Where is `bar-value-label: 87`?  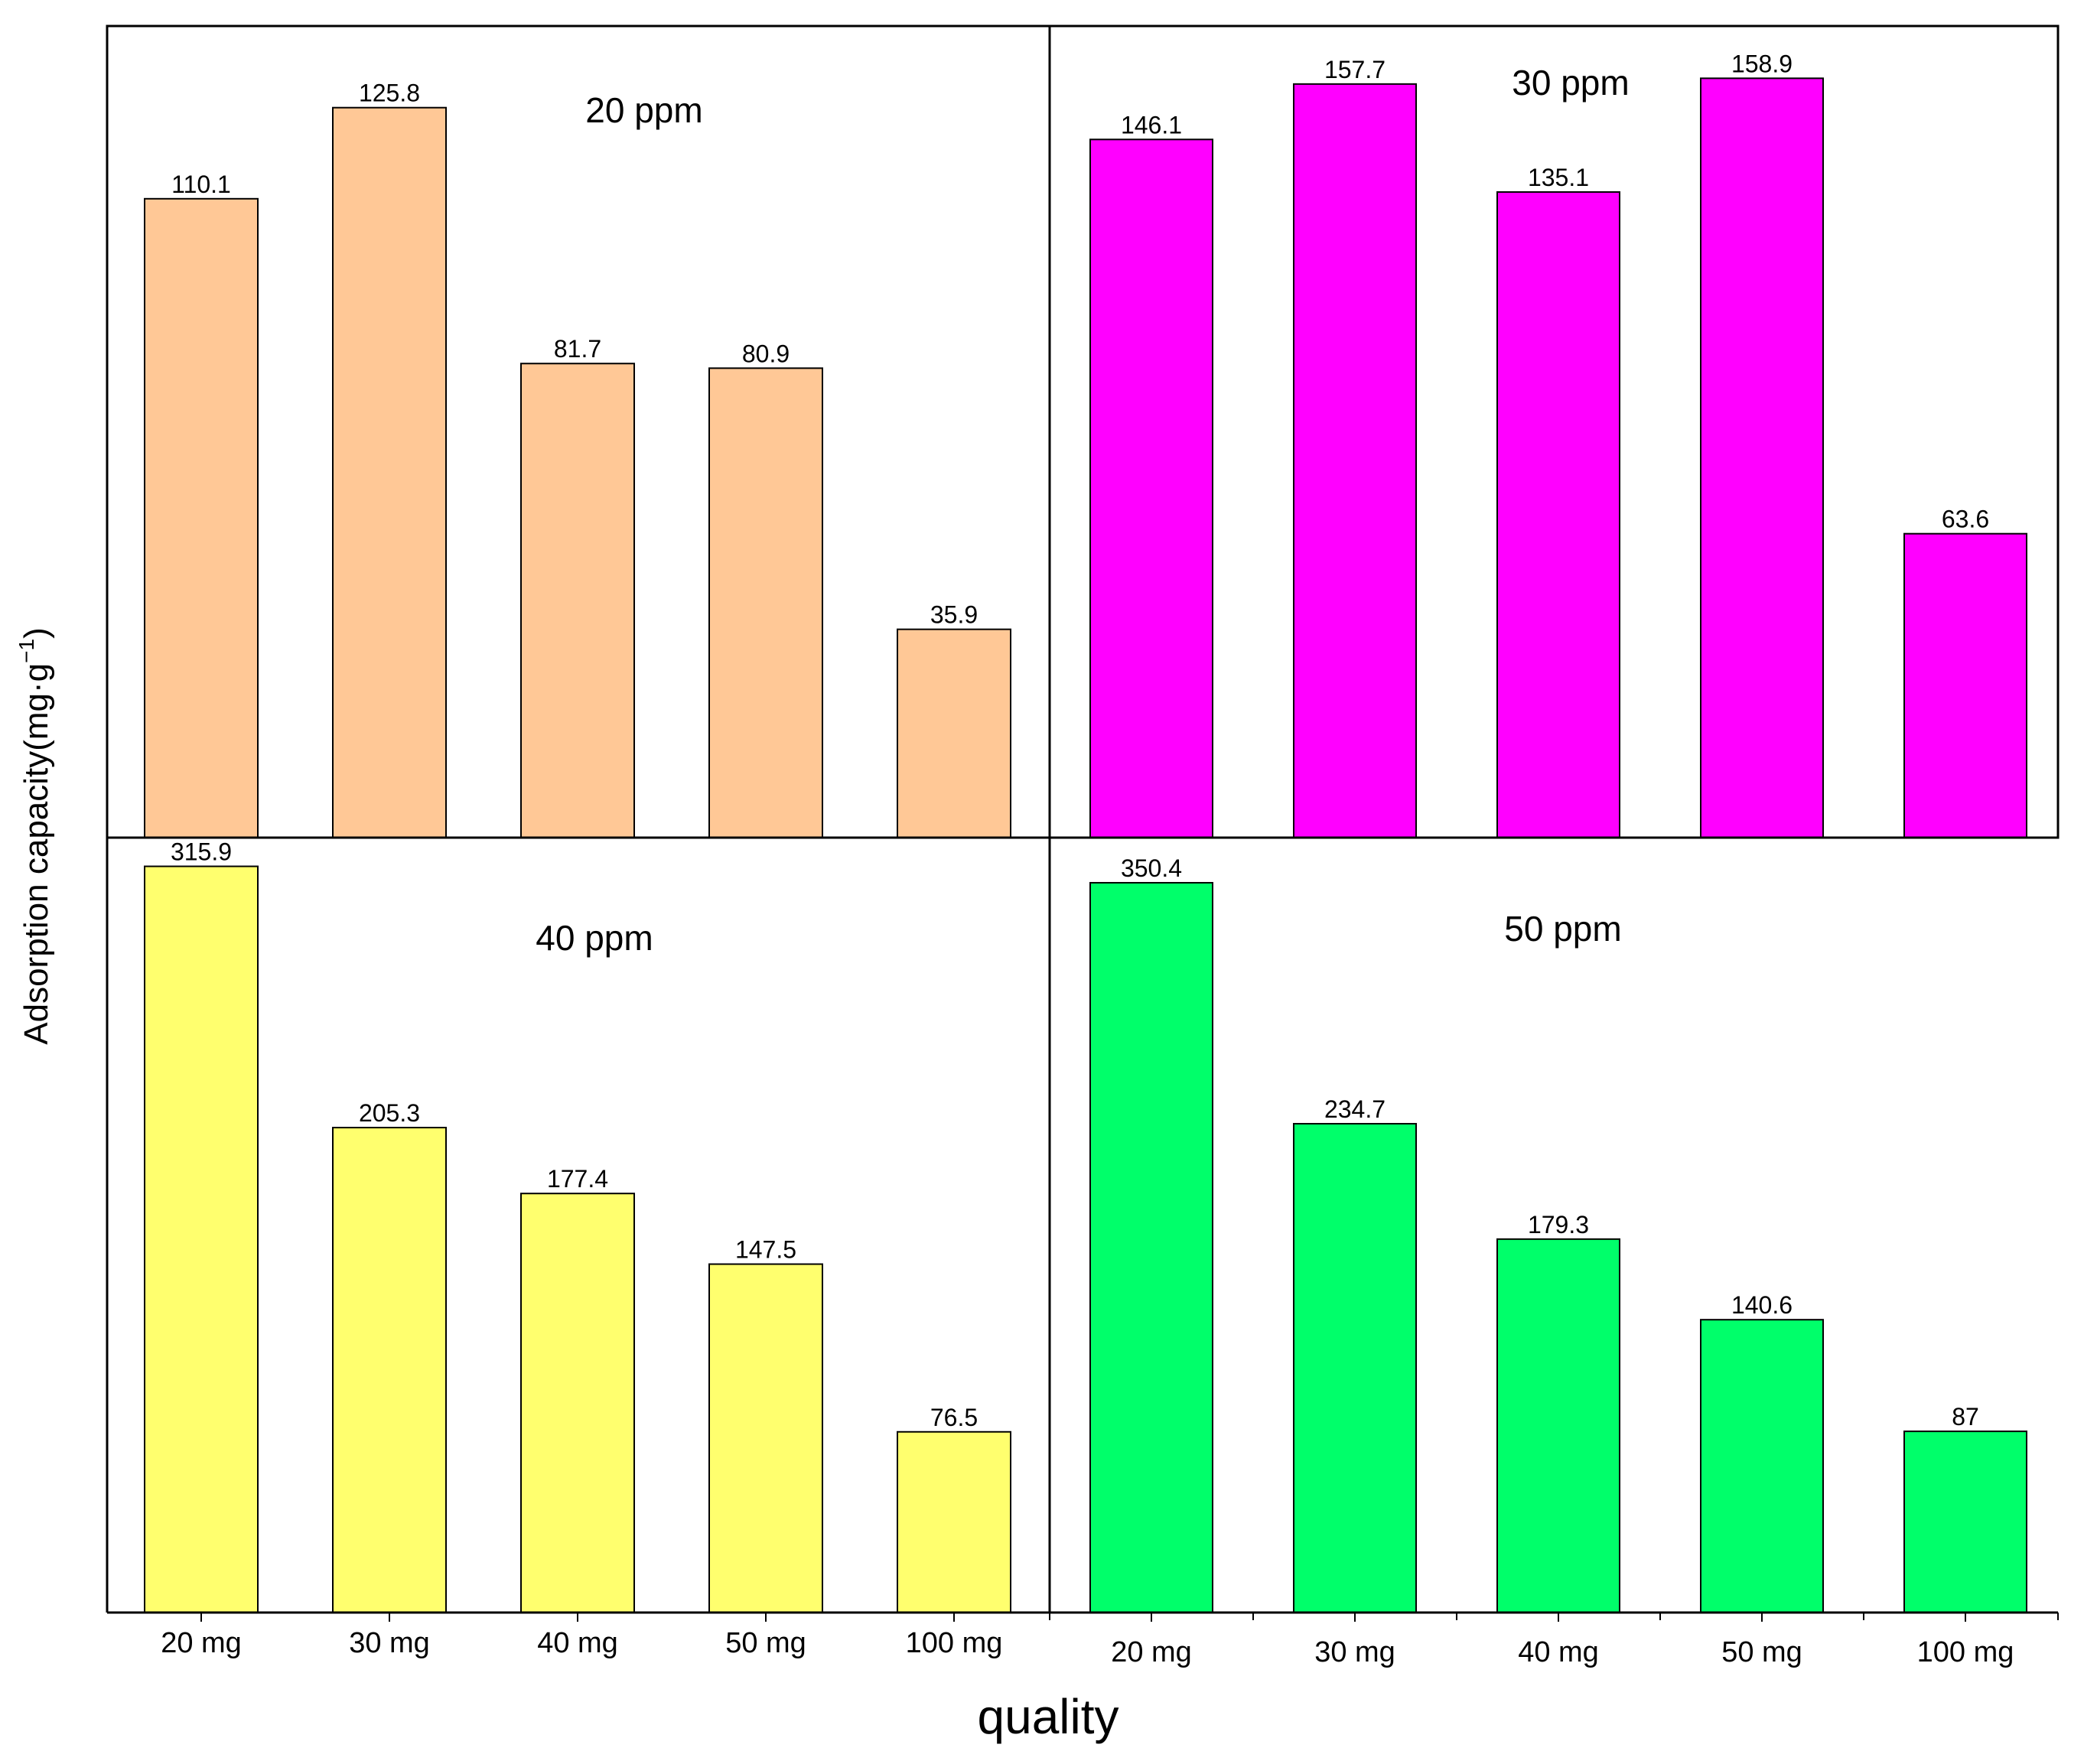 bar-value-label: 87 is located at coordinates (1966, 1417).